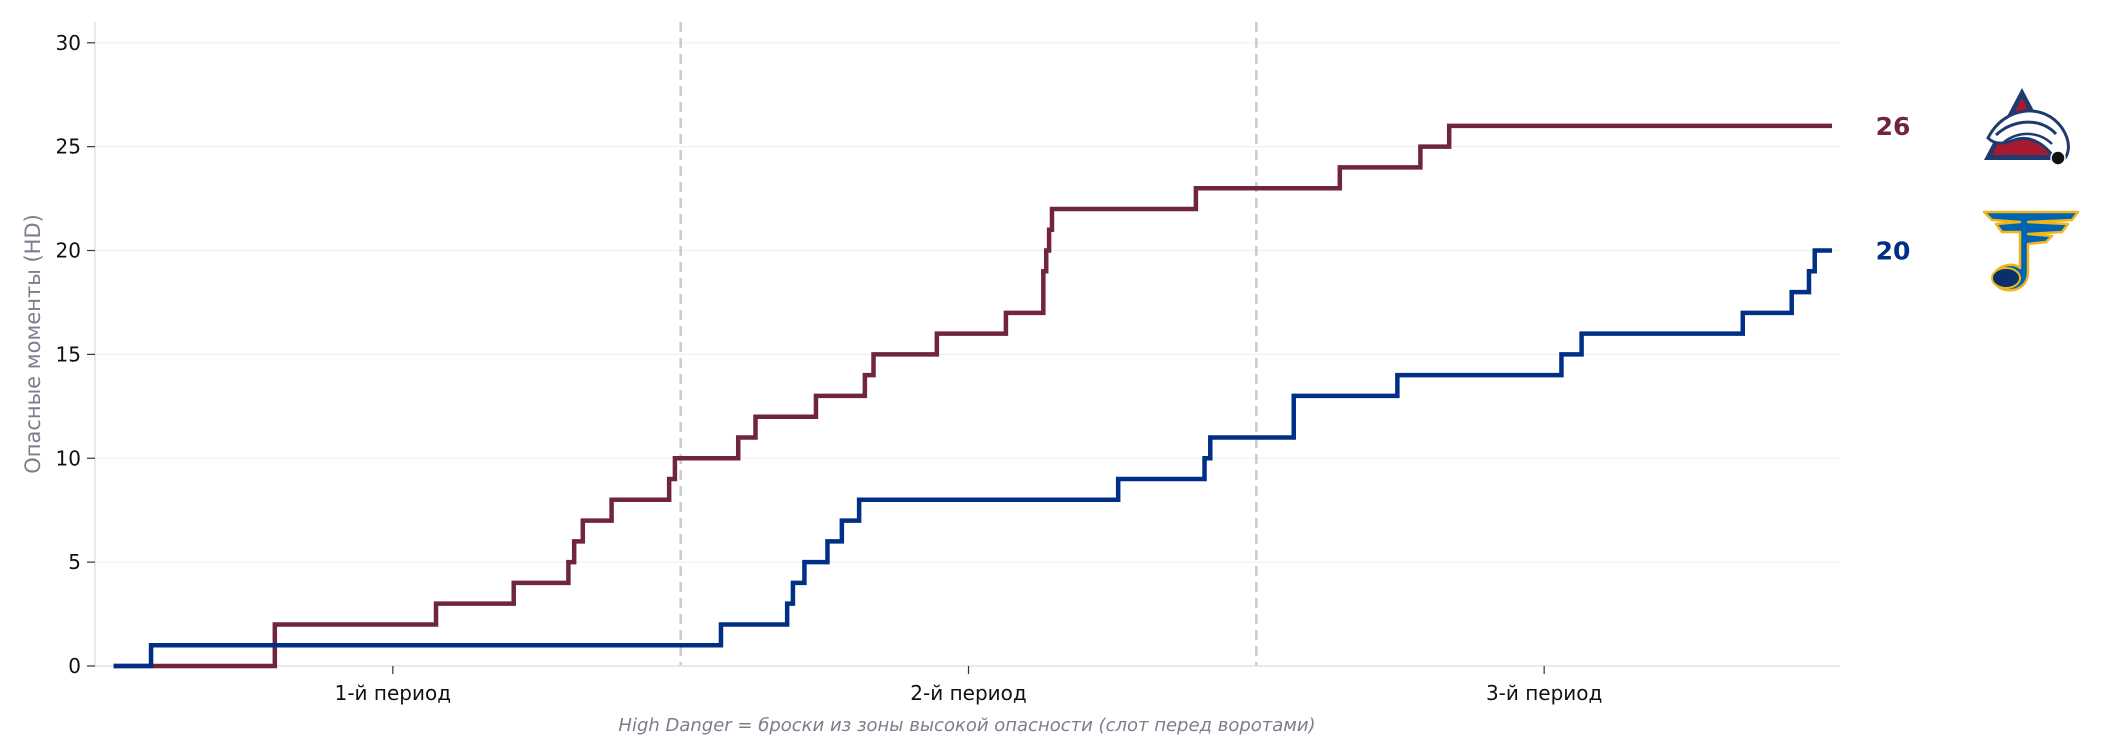 This screenshot has width=2108, height=756. What do you see at coordinates (2027, 127) in the screenshot?
I see `avalanche-logo-icon` at bounding box center [2027, 127].